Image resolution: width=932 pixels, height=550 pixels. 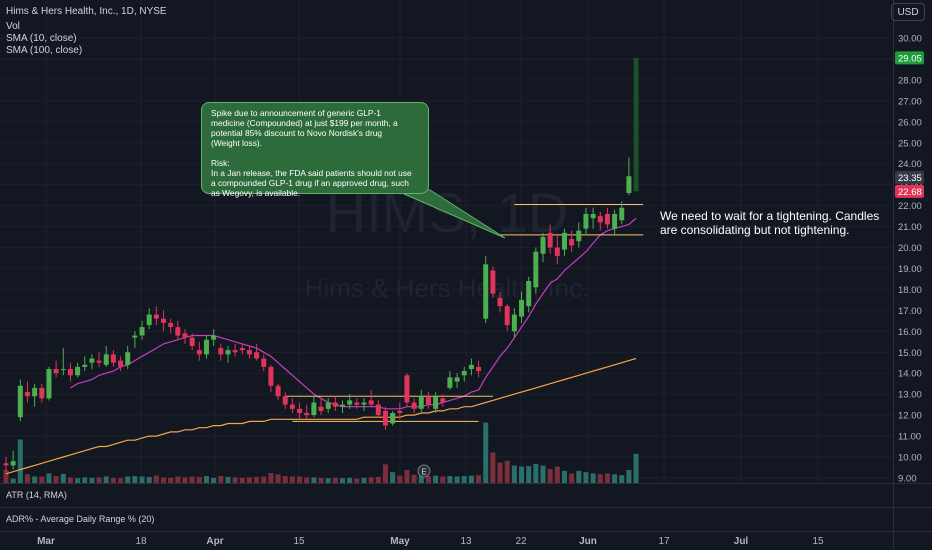 What do you see at coordinates (400, 541) in the screenshot?
I see `x-tick-label: May` at bounding box center [400, 541].